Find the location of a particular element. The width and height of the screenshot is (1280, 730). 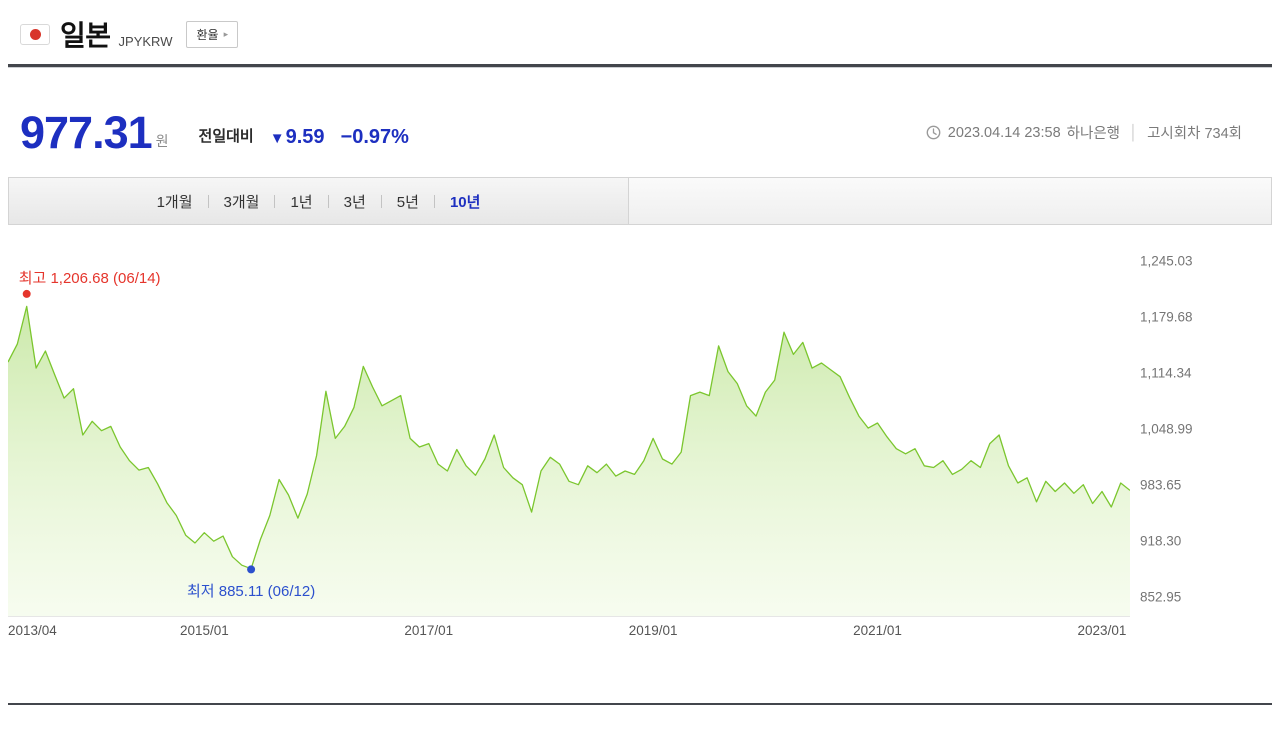

period-tabbar: 1개월 3개월 1년 3년 5년 10년 is located at coordinates (640, 201).